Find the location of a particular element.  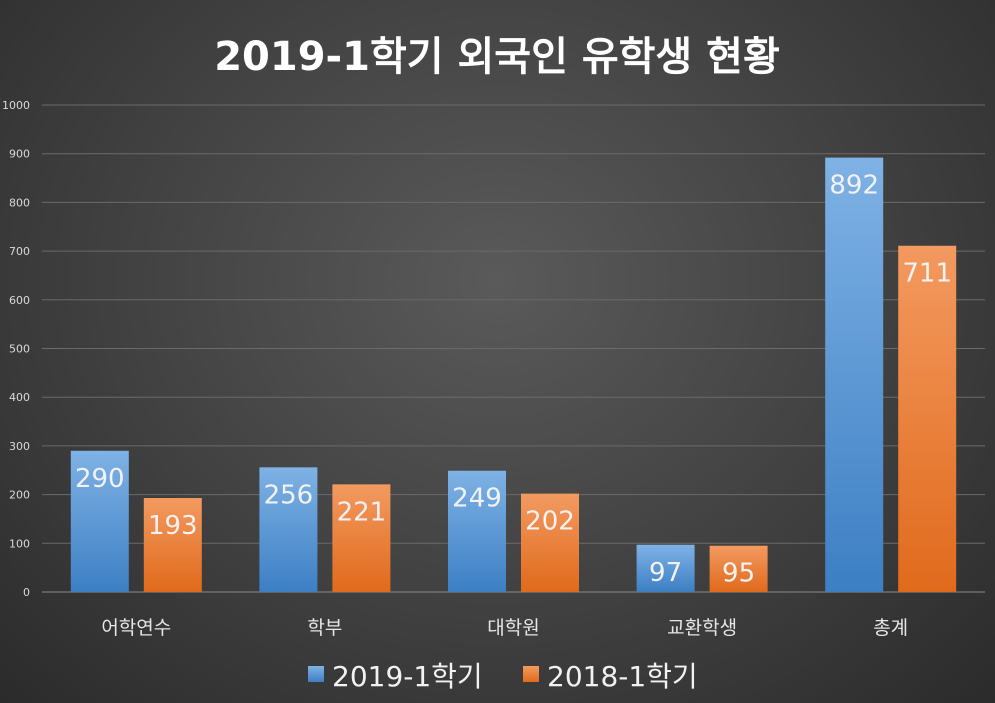

y-axis-ticks: 0 100 200 300 400 500 600 700 800 900 1000 is located at coordinates (16, 349).